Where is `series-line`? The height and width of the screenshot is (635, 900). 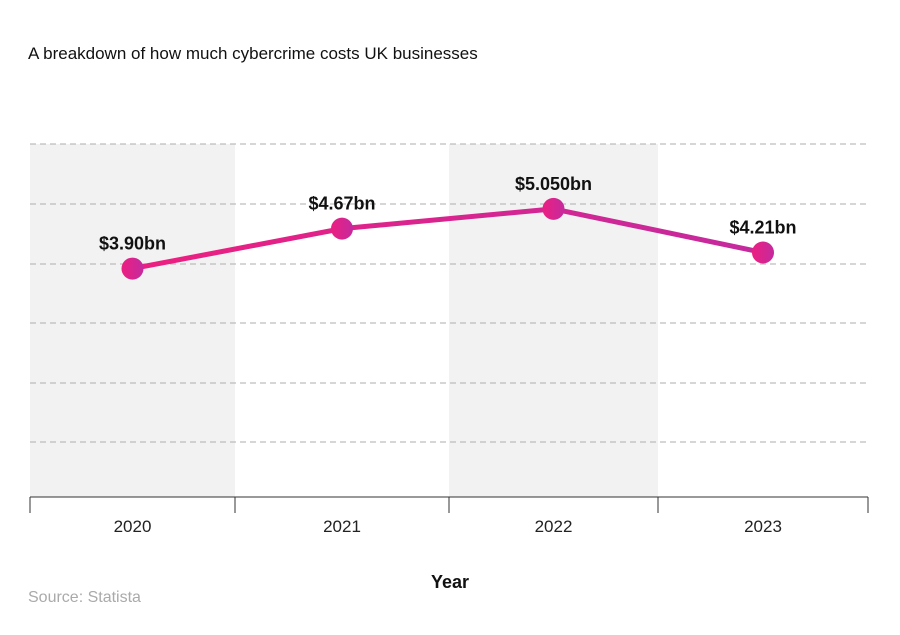 series-line is located at coordinates (448, 239).